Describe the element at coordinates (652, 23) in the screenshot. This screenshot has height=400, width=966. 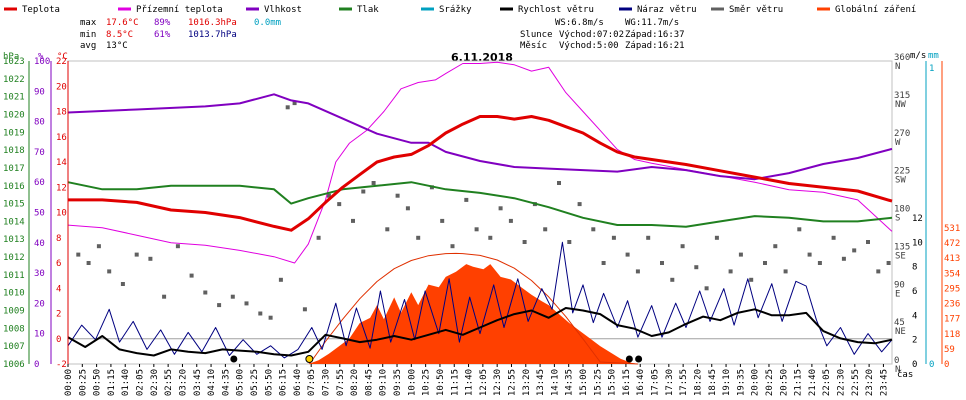
I see `stats-wg: WG:11.7m/s` at that location.